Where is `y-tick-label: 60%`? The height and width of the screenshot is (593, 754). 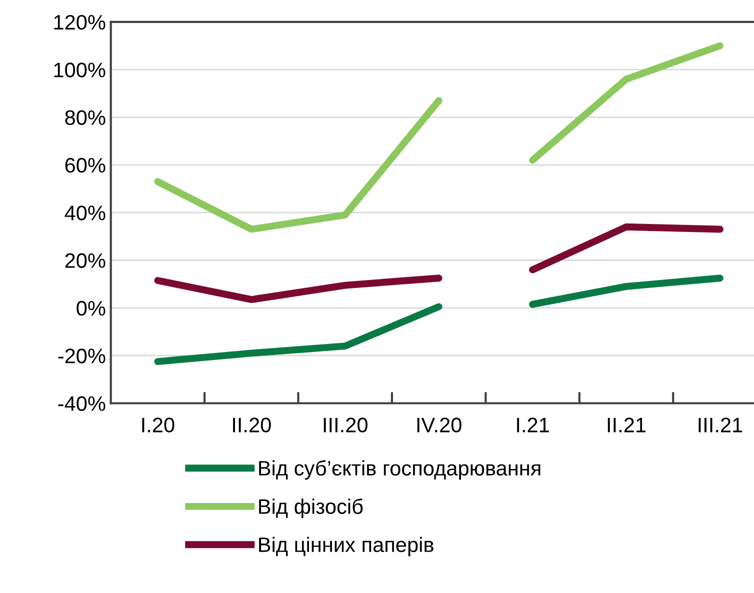
y-tick-label: 60% is located at coordinates (85, 165).